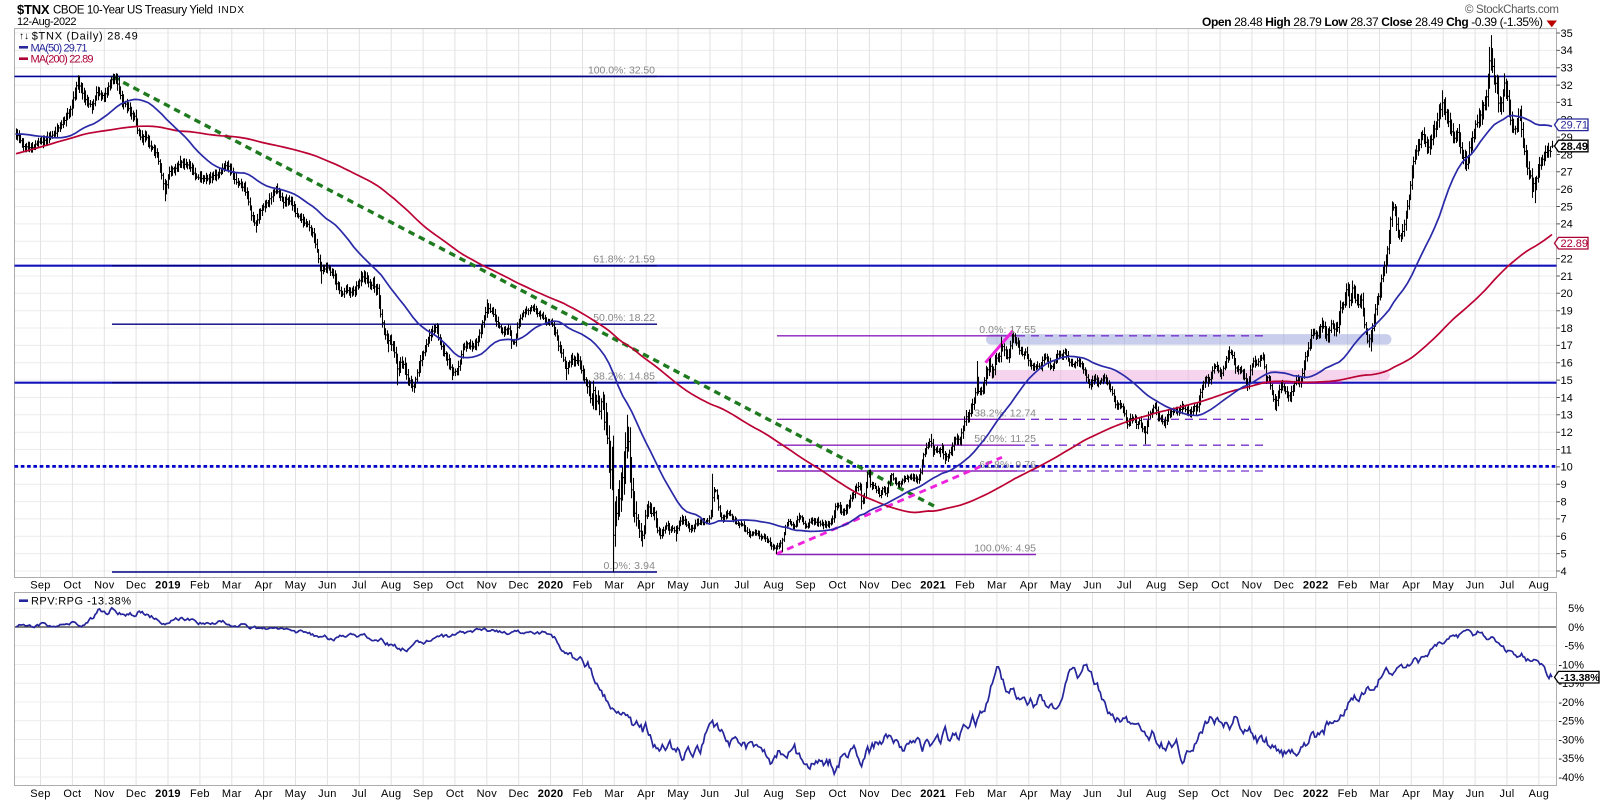 This screenshot has height=805, width=1600. I want to click on svg-text: 31, so click(1567, 103).